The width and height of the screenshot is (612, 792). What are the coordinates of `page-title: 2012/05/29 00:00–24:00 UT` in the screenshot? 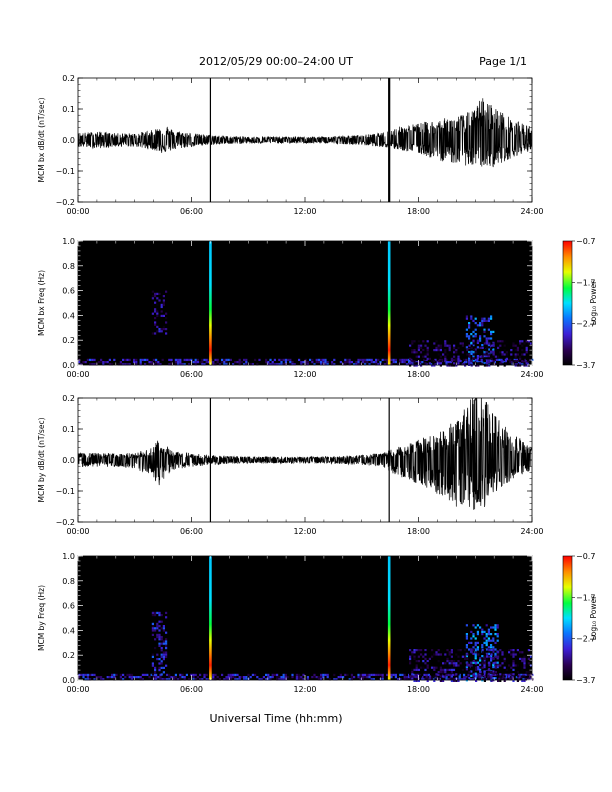 It's located at (276, 61).